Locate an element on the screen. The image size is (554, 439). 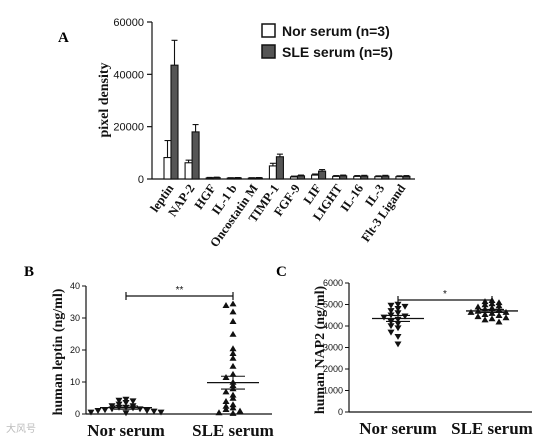
panel-b-significance-marker: ** is located at coordinates (180, 290).